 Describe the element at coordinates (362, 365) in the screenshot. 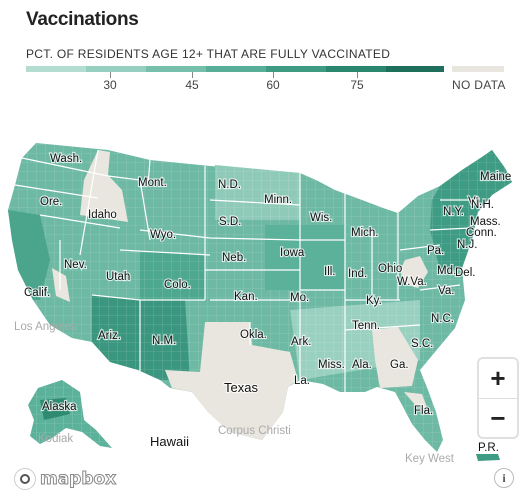

I see `state-label-al: Ala.` at that location.